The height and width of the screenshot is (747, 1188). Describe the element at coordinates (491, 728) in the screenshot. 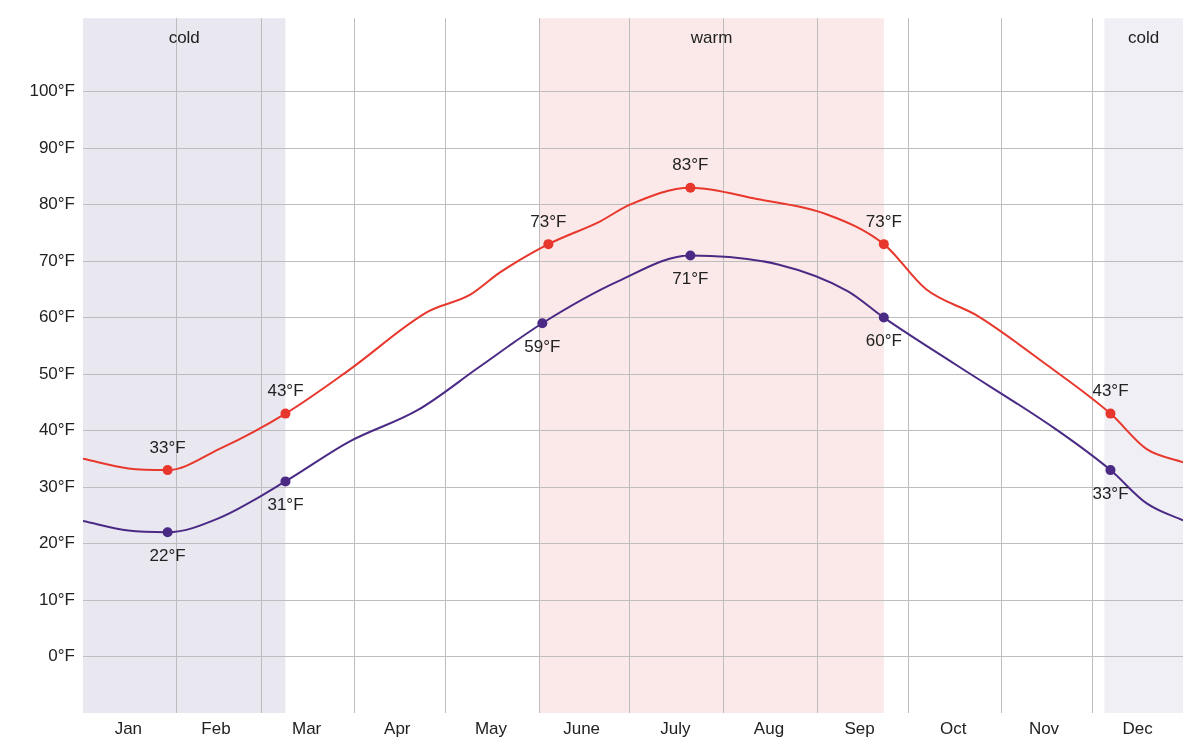

I see `x-tick-label: May` at that location.